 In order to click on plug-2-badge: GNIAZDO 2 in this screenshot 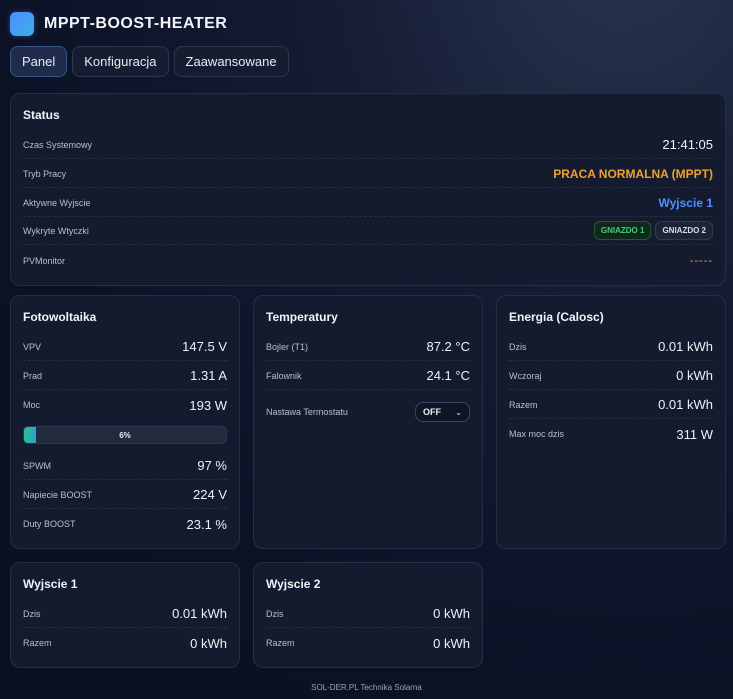, I will do `click(684, 230)`.